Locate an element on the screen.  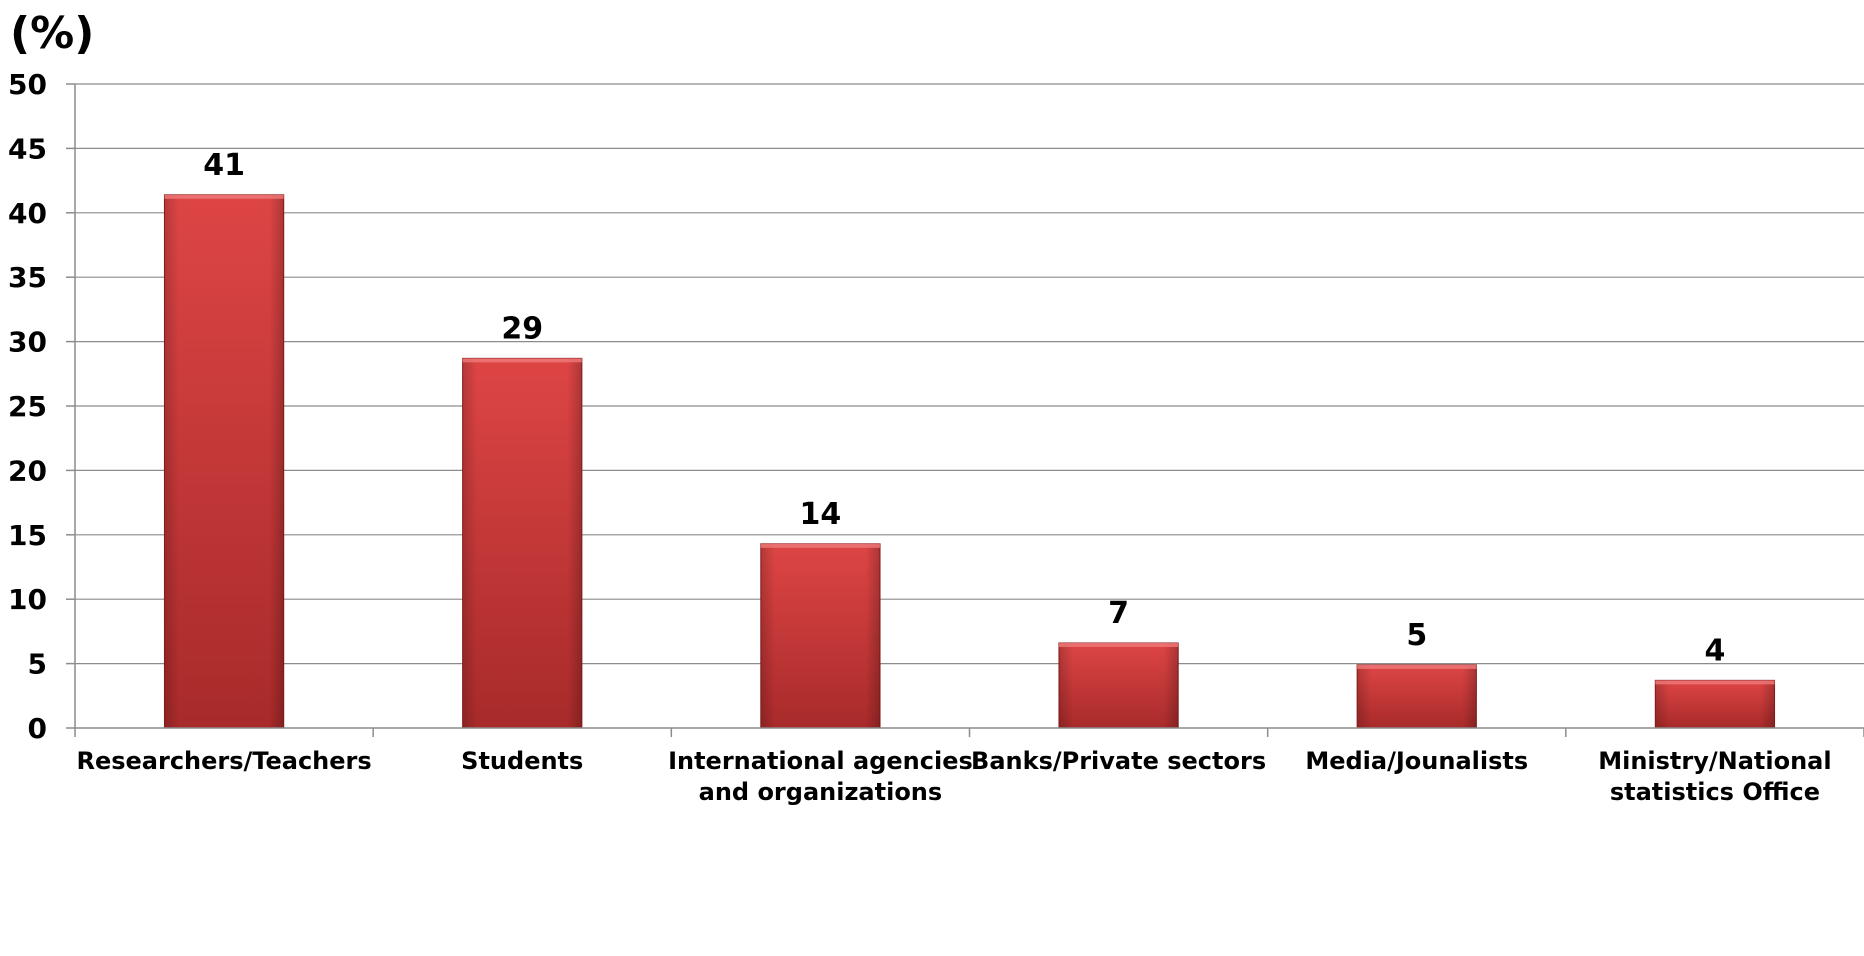
y-tick-label: 35 is located at coordinates (27, 277).